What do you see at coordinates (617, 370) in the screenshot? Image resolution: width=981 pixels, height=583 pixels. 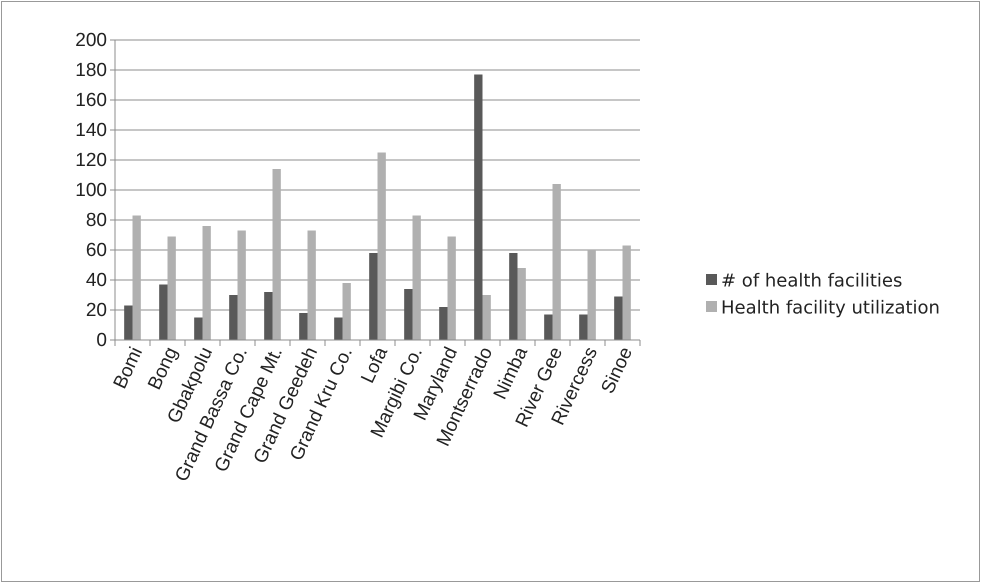 I see `x-tick-label: Sinoe` at bounding box center [617, 370].